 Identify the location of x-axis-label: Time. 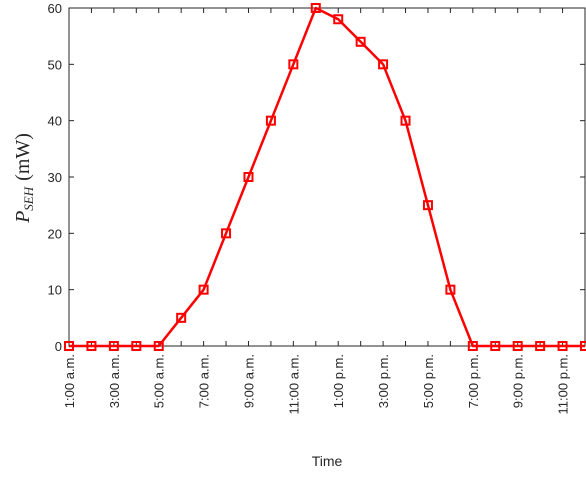
(327, 461).